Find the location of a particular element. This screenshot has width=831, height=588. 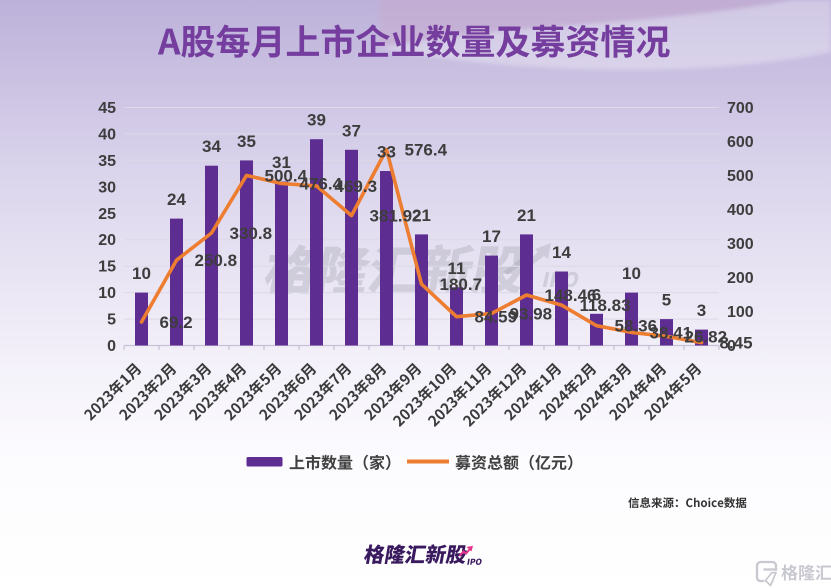

svg-text: 25 is located at coordinates (107, 214).